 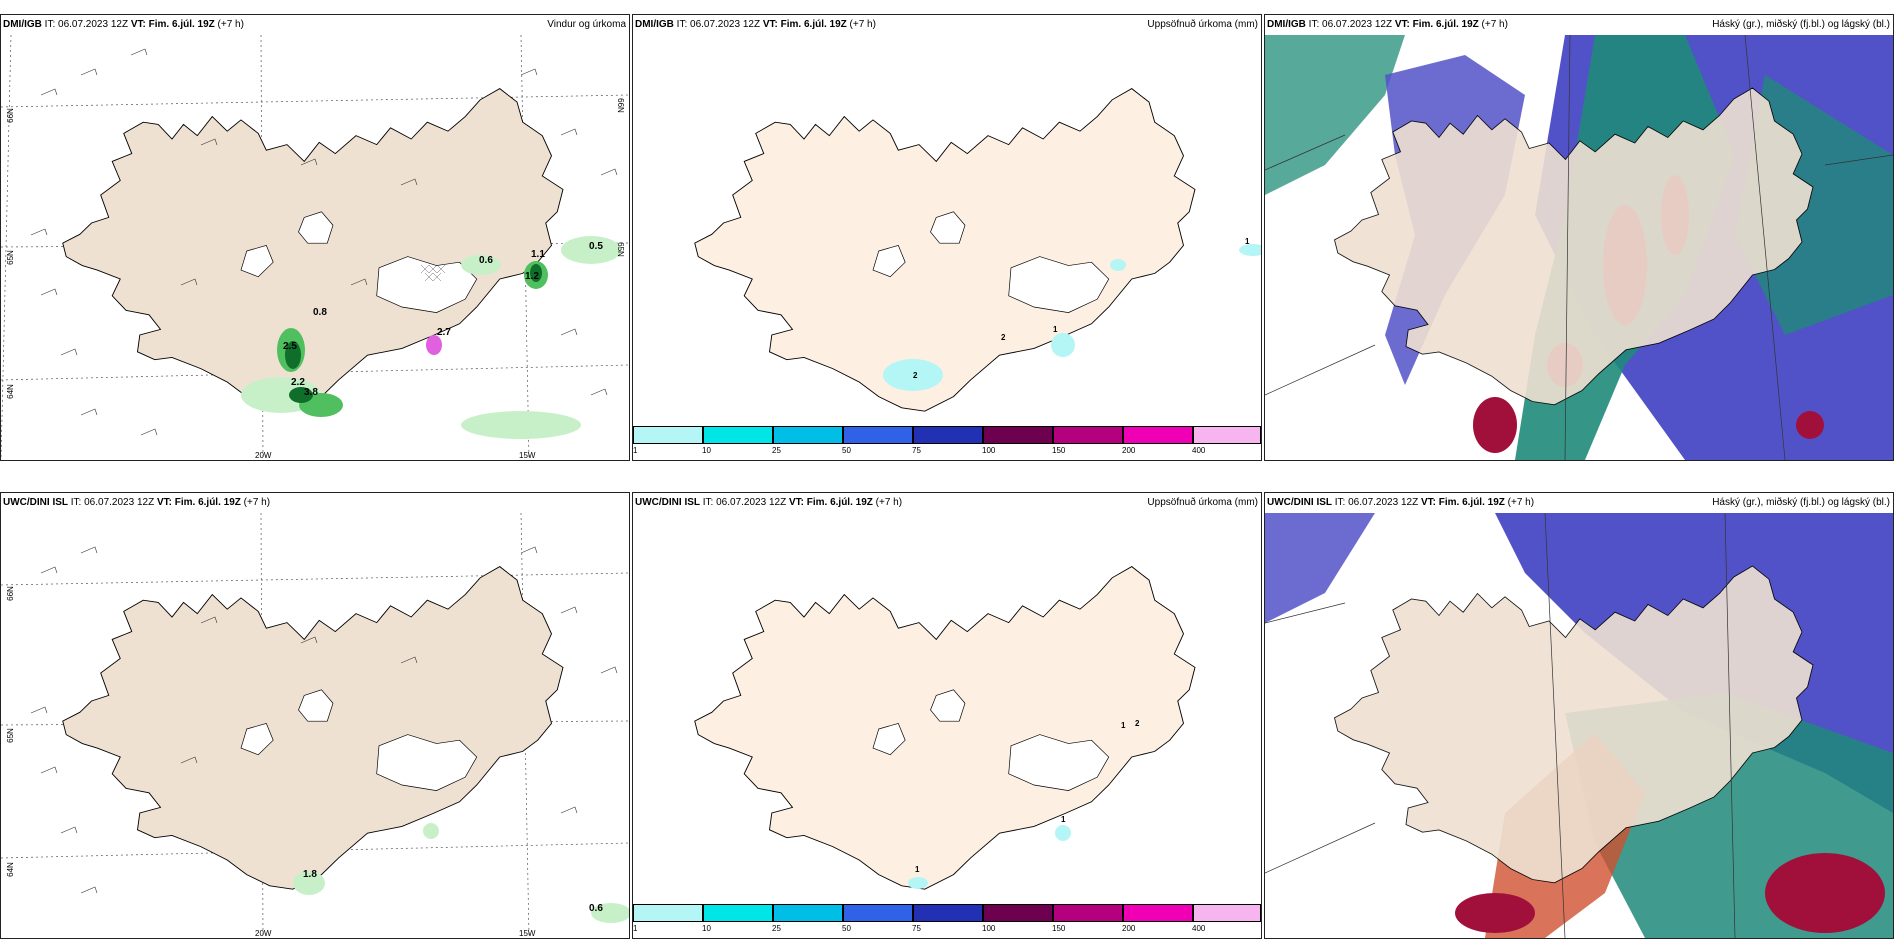 I want to click on precip-value: 1.1, so click(x=538, y=254).